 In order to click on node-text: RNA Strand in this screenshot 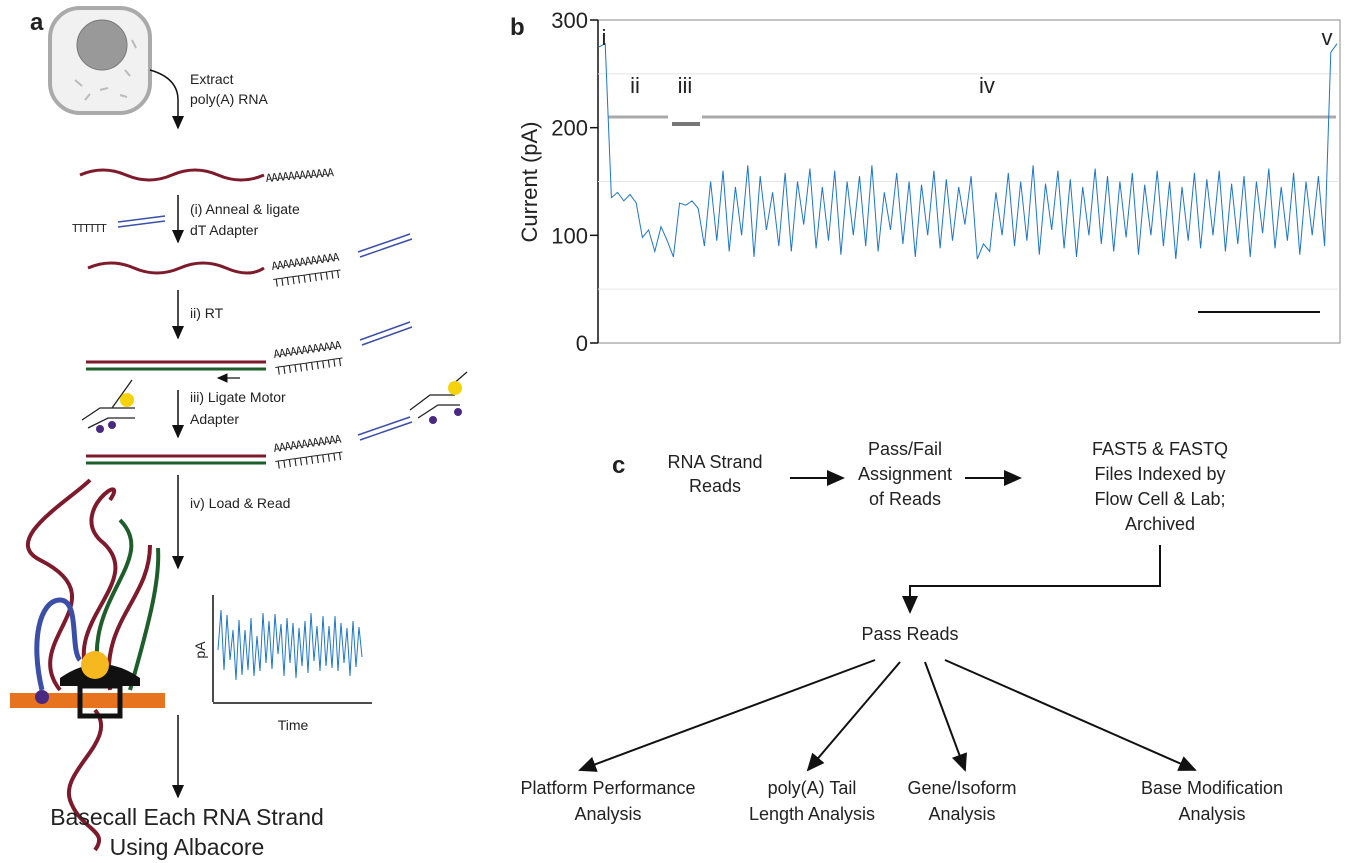, I will do `click(714, 462)`.